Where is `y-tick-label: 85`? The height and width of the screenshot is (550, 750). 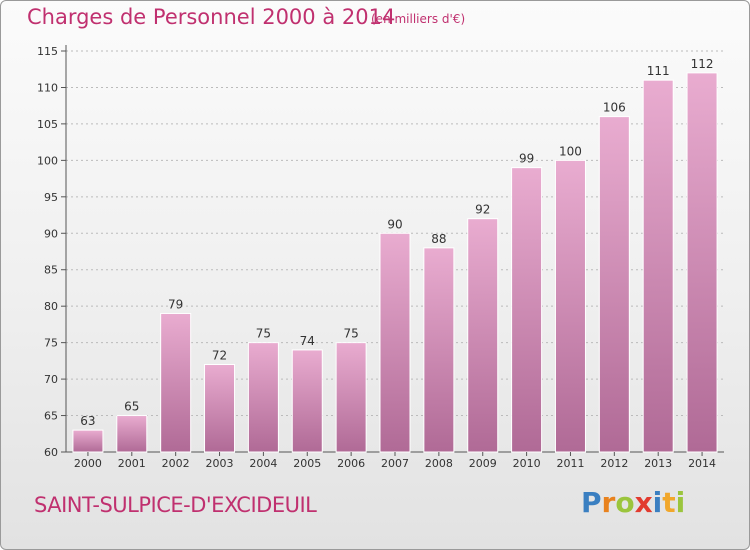
y-tick-label: 85 is located at coordinates (51, 270).